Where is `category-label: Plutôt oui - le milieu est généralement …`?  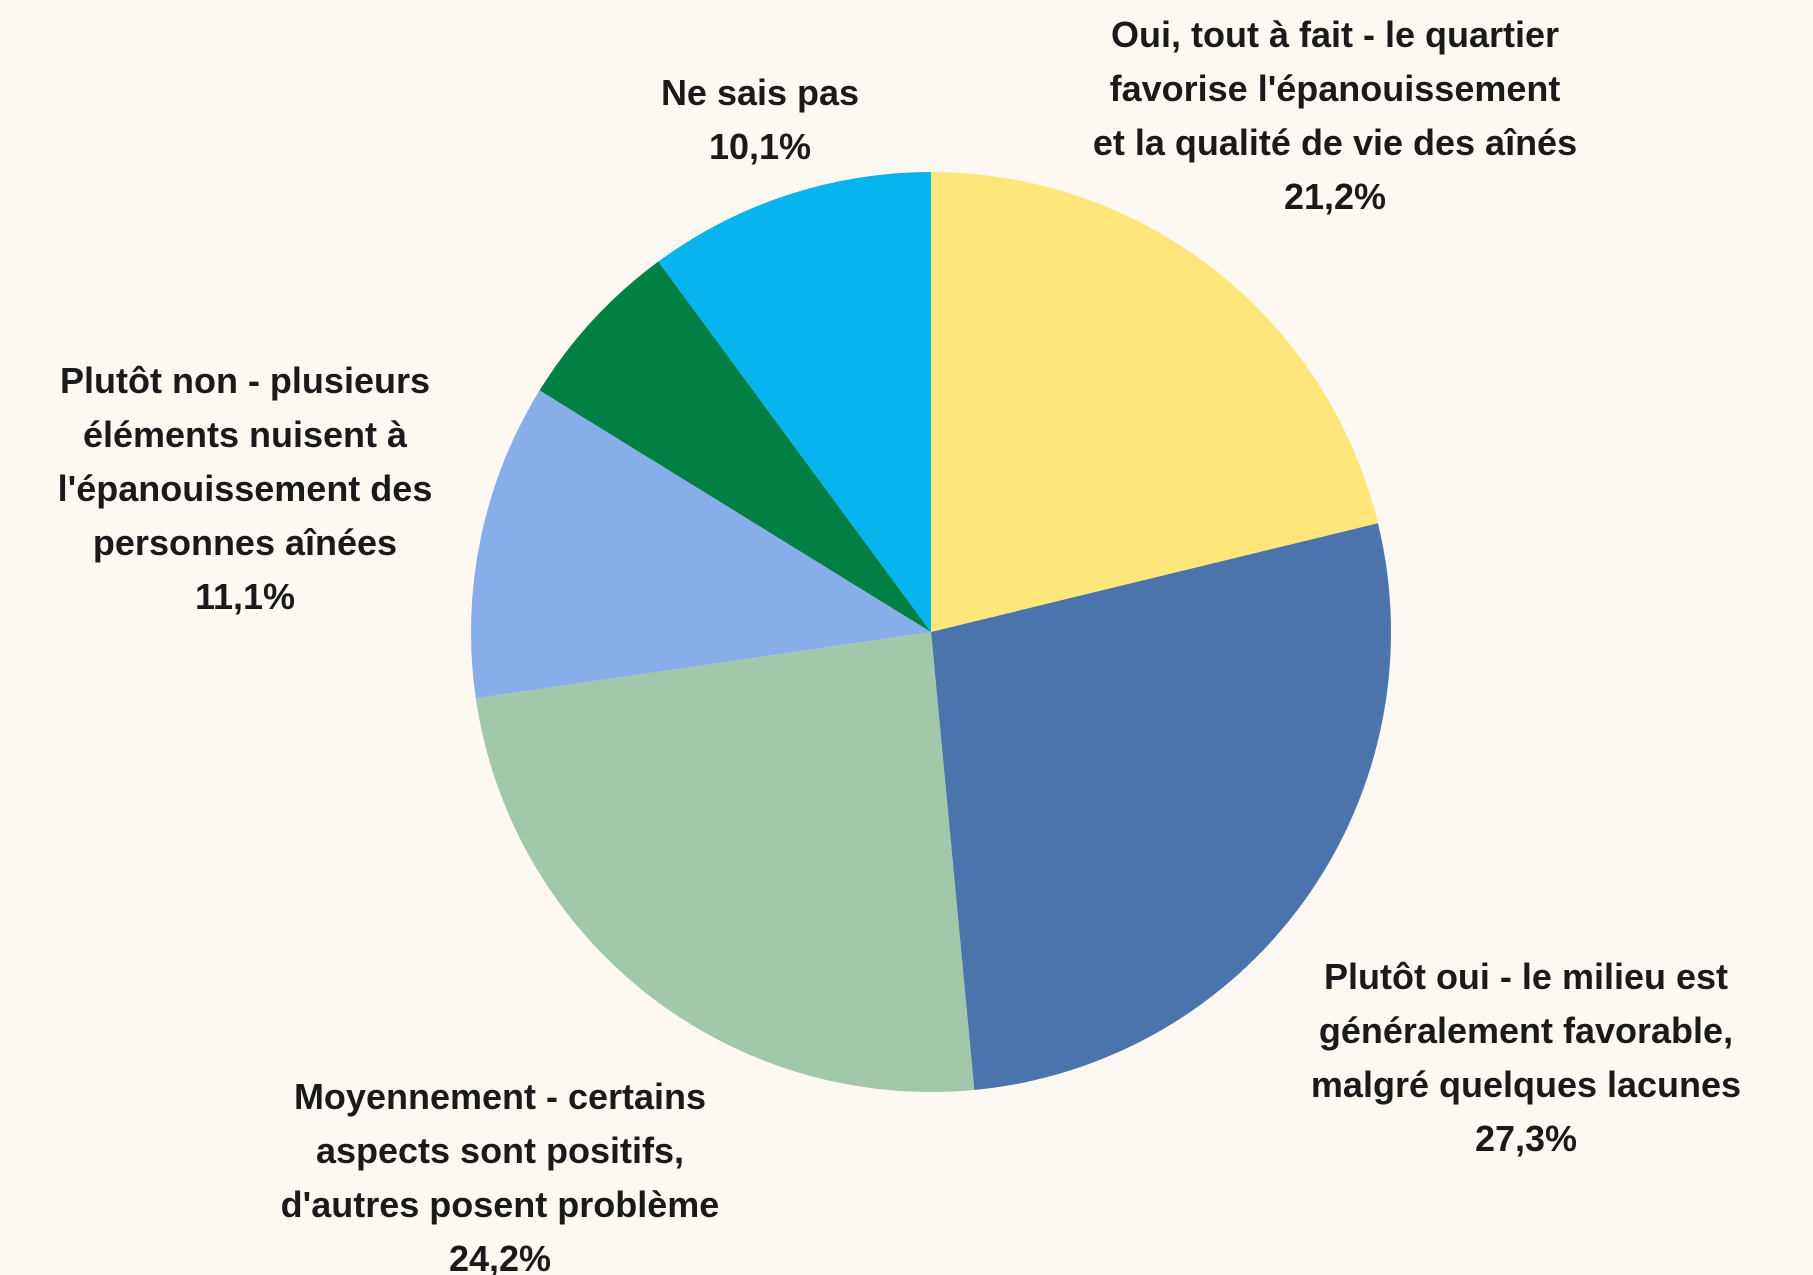
category-label: Plutôt oui - le milieu est généralement … is located at coordinates (1526, 1030).